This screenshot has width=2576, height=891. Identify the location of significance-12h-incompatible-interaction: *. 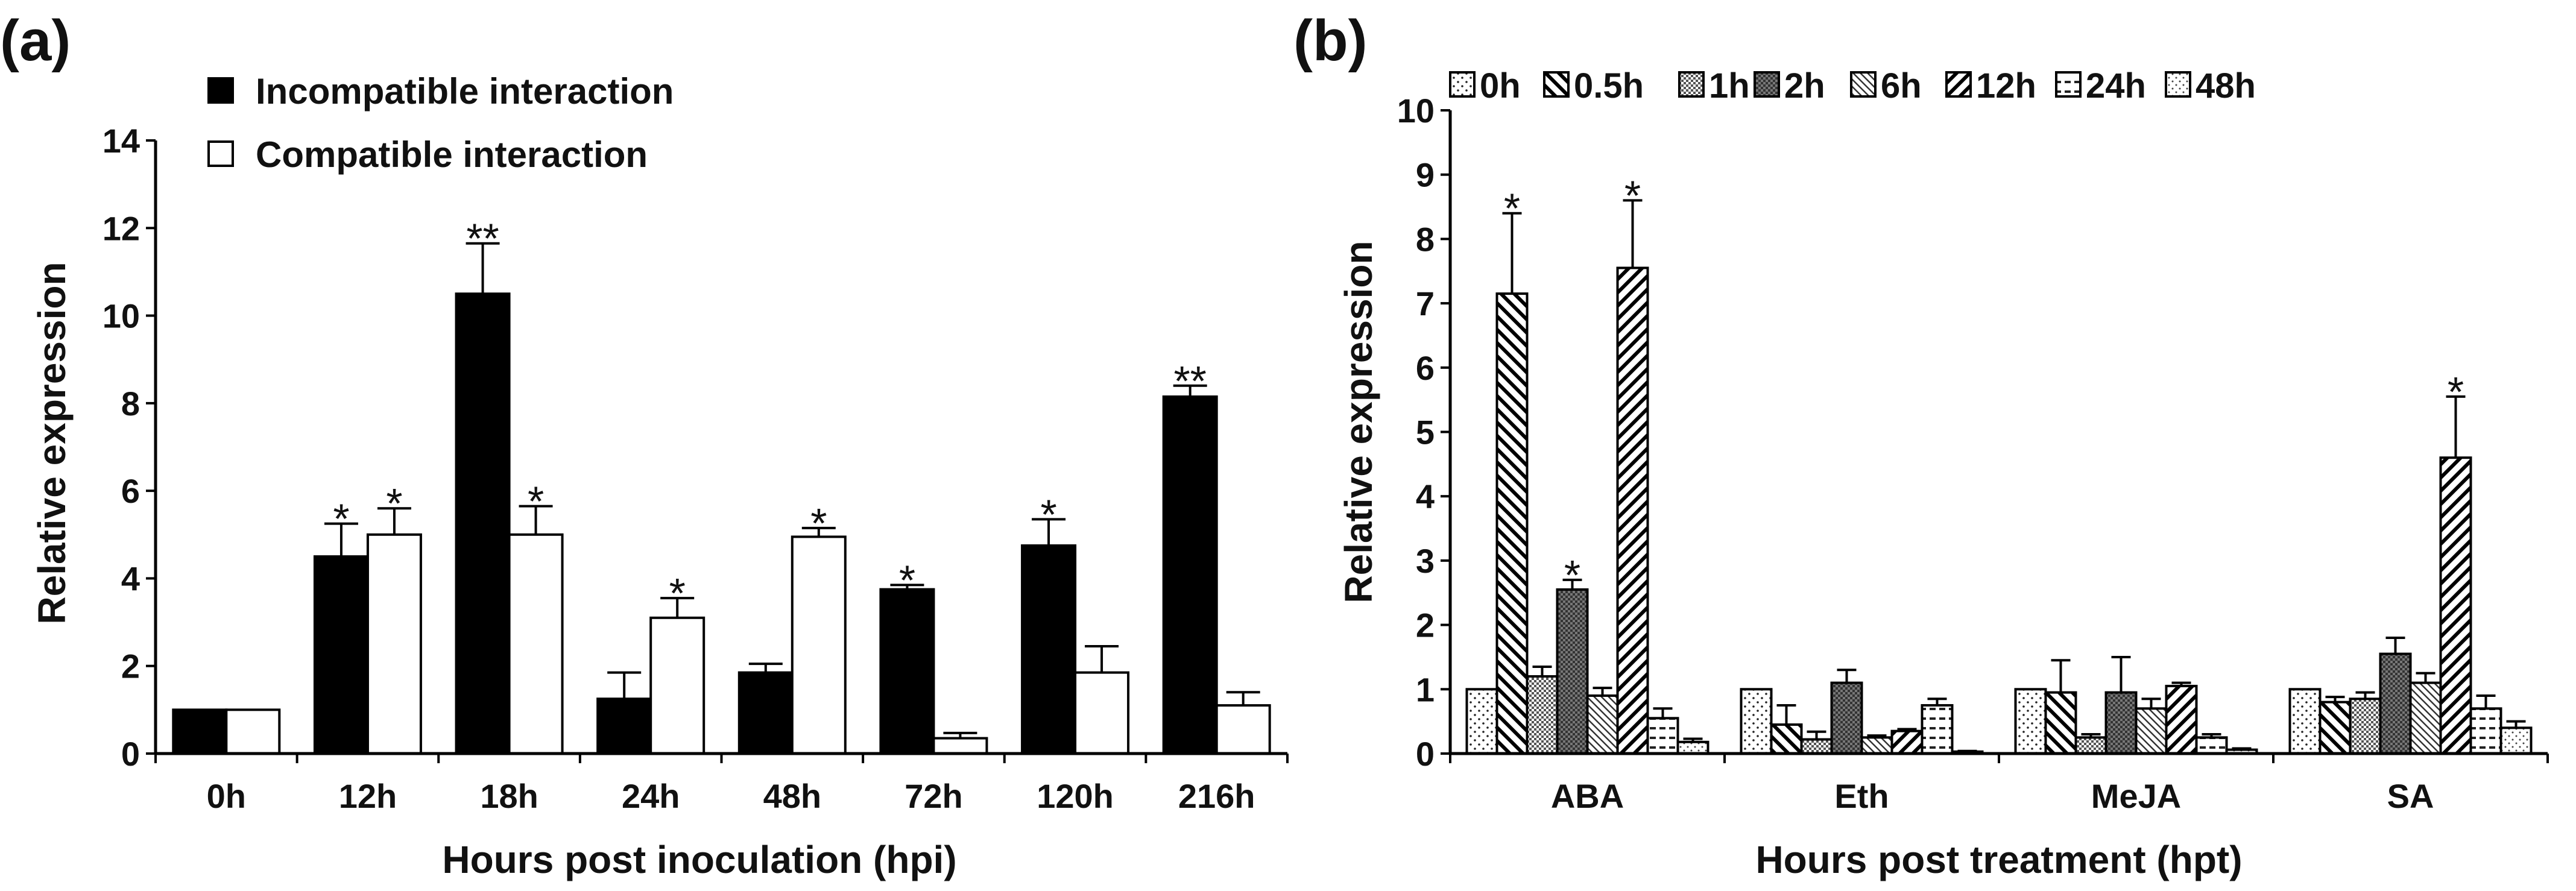
(341, 519).